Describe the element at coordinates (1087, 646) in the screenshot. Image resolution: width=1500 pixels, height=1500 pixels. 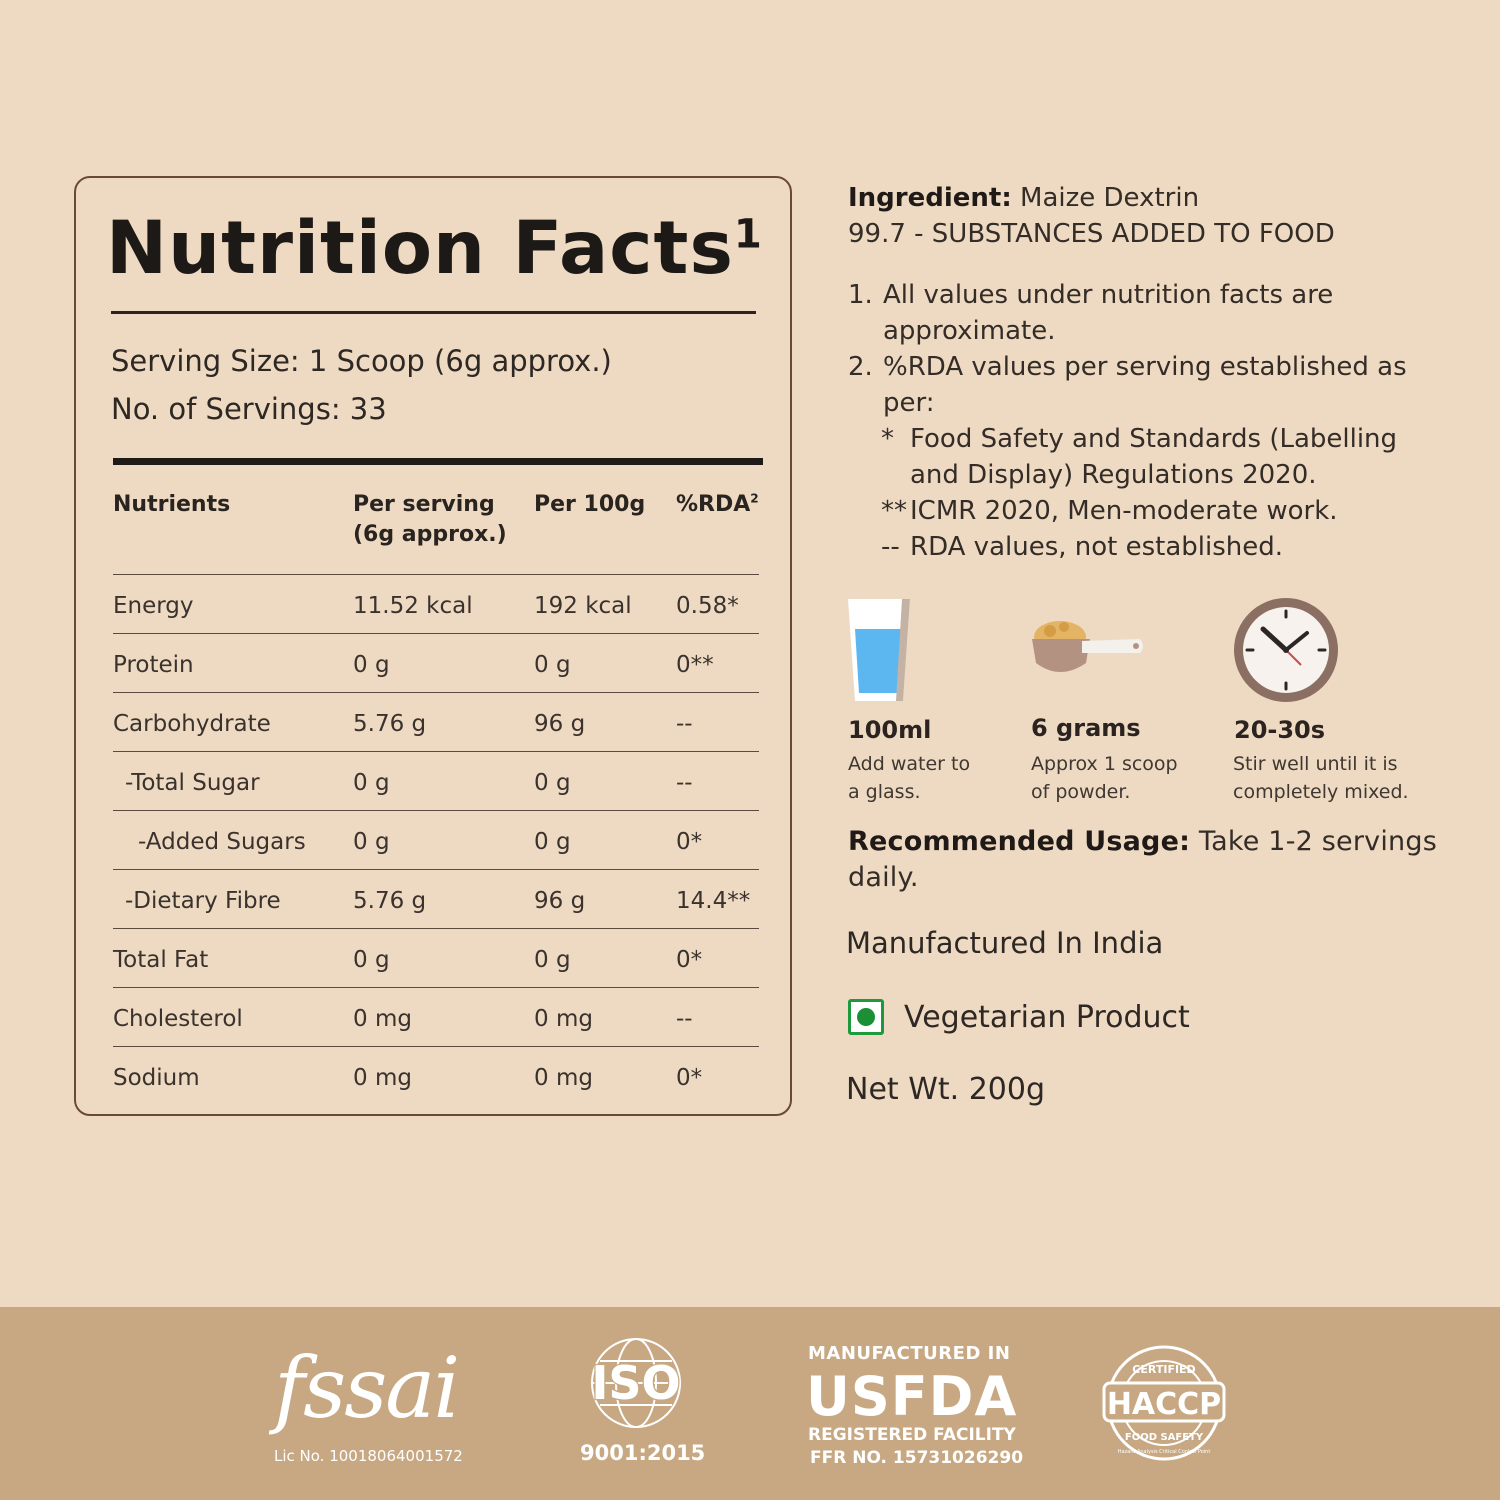
I see `scoop-of-powder-icon` at that location.